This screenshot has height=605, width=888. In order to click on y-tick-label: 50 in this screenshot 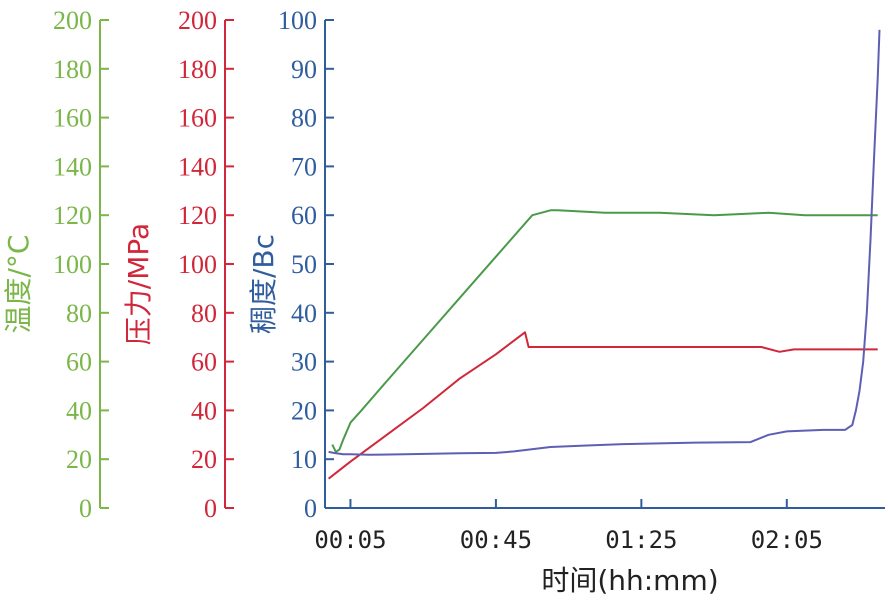, I will do `click(304, 264)`.